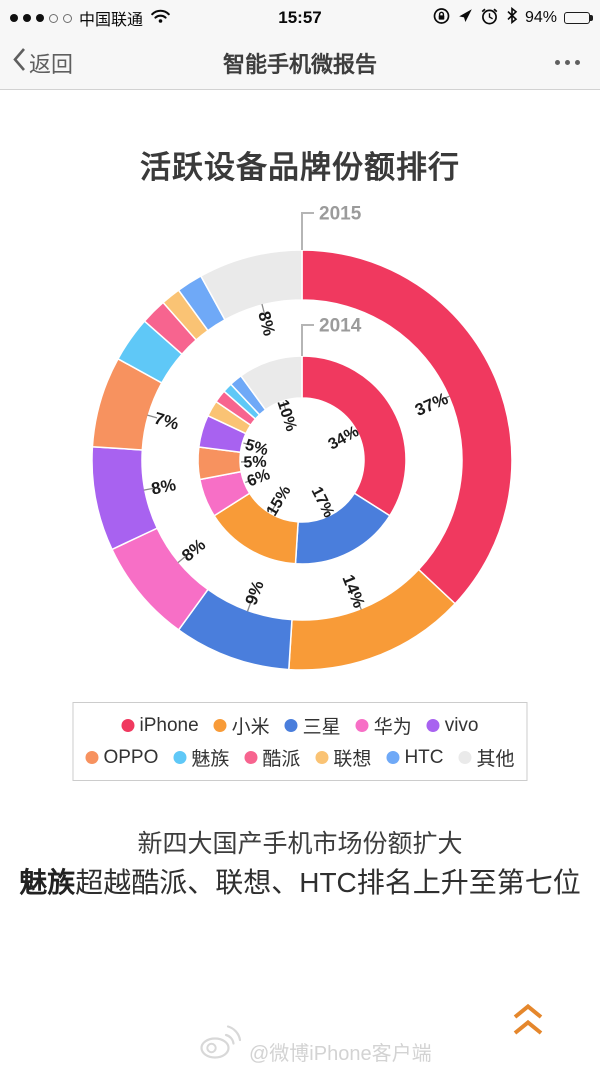 Image resolution: width=600 pixels, height=1066 pixels. What do you see at coordinates (272, 757) in the screenshot?
I see `legend-item-酷派: 酷派` at bounding box center [272, 757].